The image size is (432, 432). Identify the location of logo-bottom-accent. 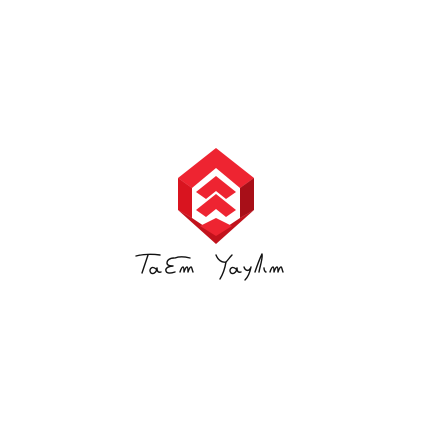
(216, 227).